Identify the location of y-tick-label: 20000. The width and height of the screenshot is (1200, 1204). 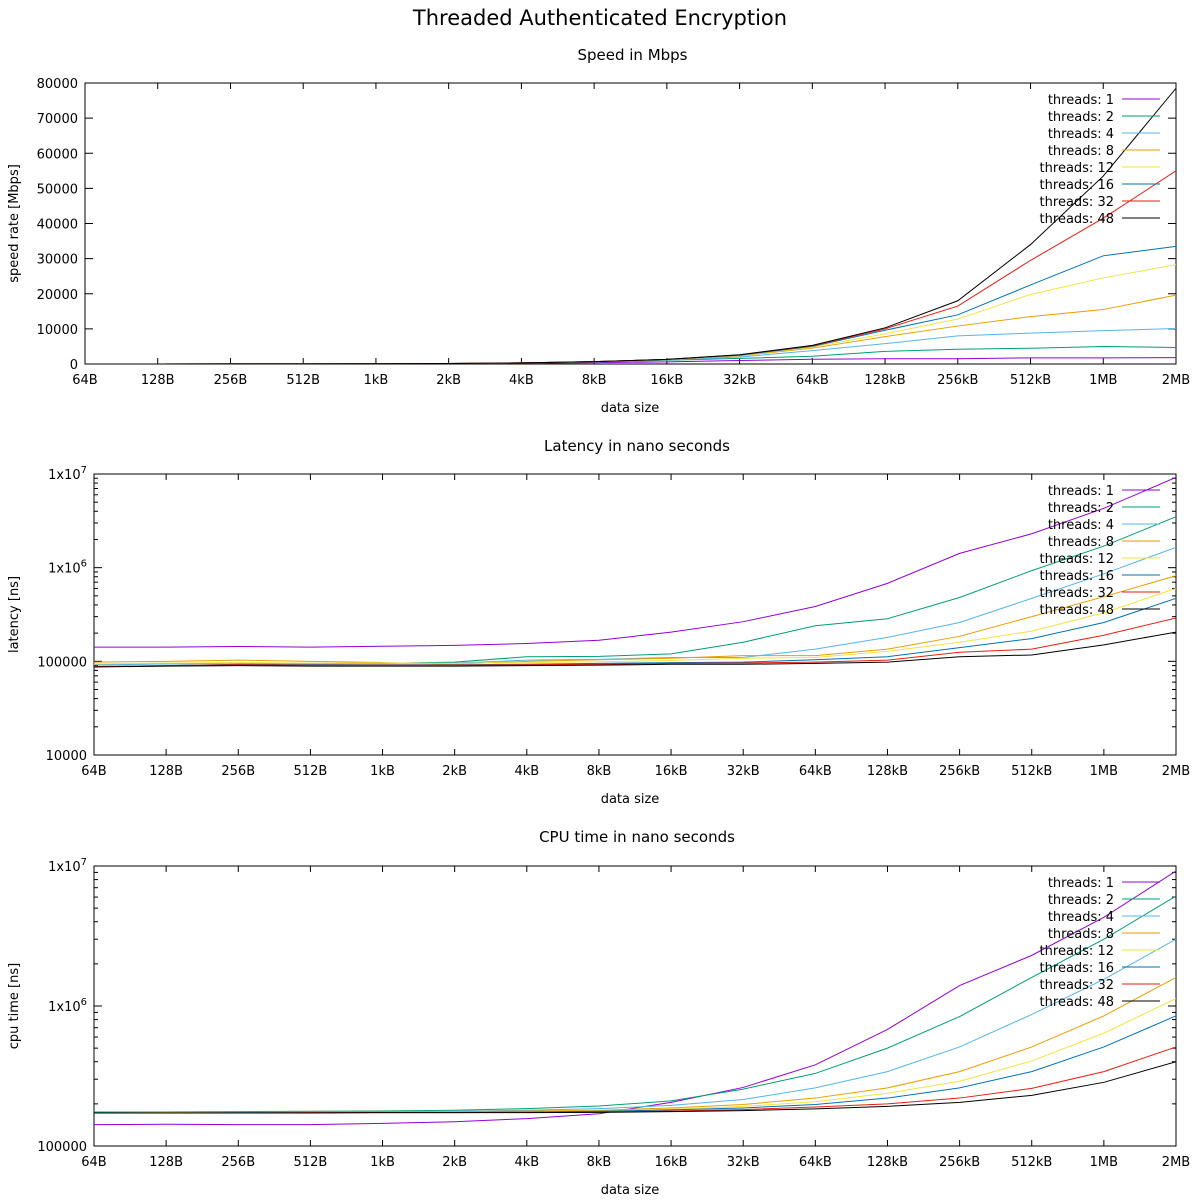
(57, 295).